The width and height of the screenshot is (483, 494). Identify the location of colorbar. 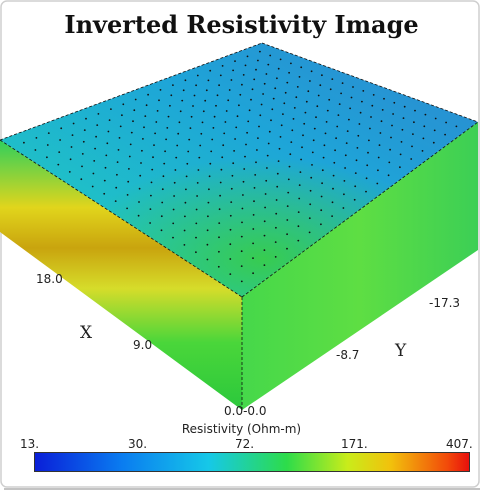
(252, 462).